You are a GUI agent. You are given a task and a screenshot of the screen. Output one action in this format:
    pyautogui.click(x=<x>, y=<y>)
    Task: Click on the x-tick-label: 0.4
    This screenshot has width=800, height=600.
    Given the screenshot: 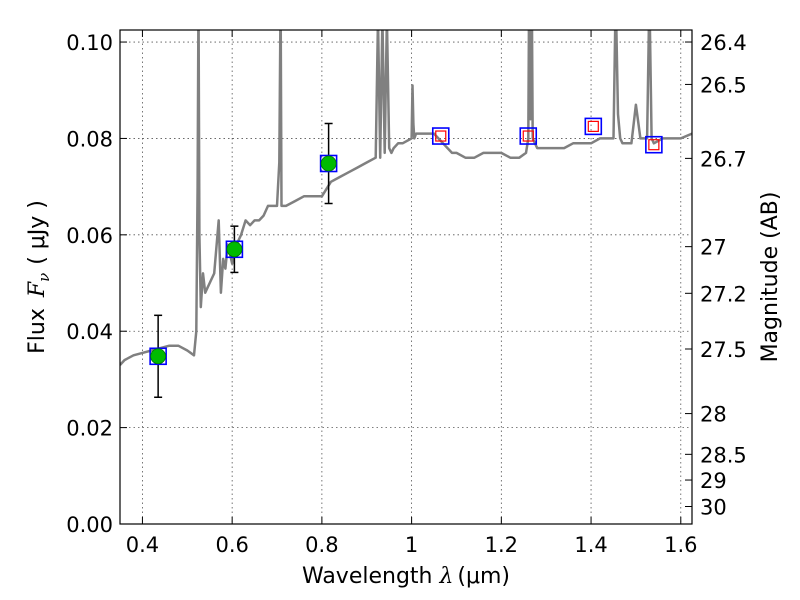 What is the action you would take?
    pyautogui.click(x=142, y=545)
    